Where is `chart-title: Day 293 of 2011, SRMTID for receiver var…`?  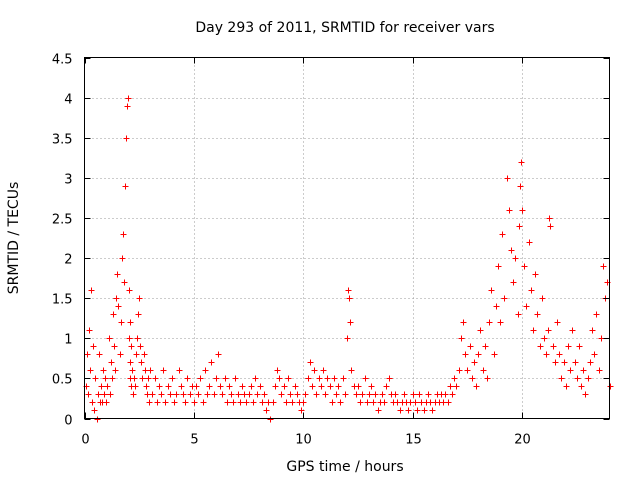 chart-title: Day 293 of 2011, SRMTID for receiver var… is located at coordinates (344, 28).